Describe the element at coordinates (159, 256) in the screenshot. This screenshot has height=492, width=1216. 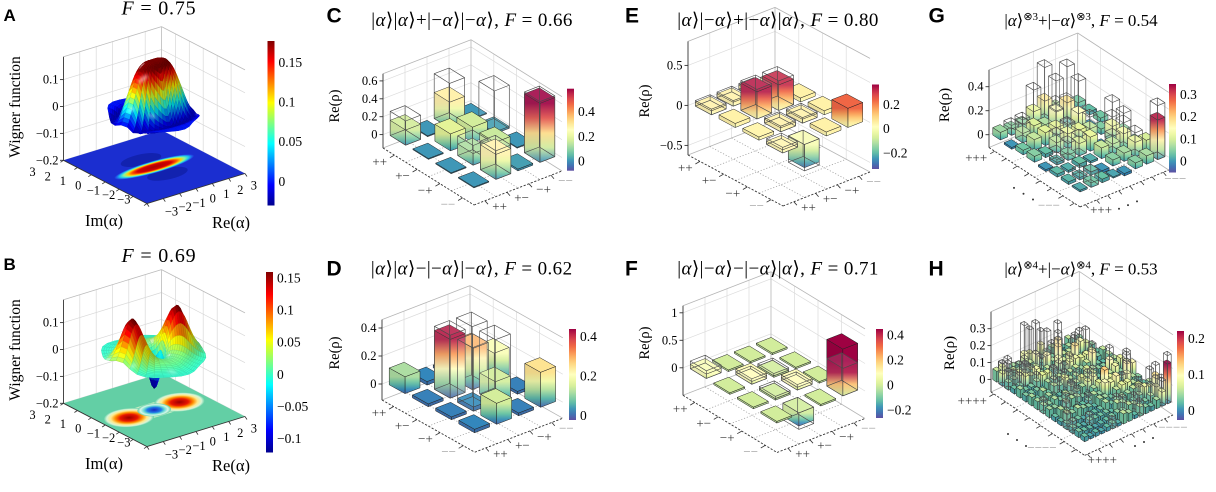
I see `svg-text: F = 0.69` at that location.